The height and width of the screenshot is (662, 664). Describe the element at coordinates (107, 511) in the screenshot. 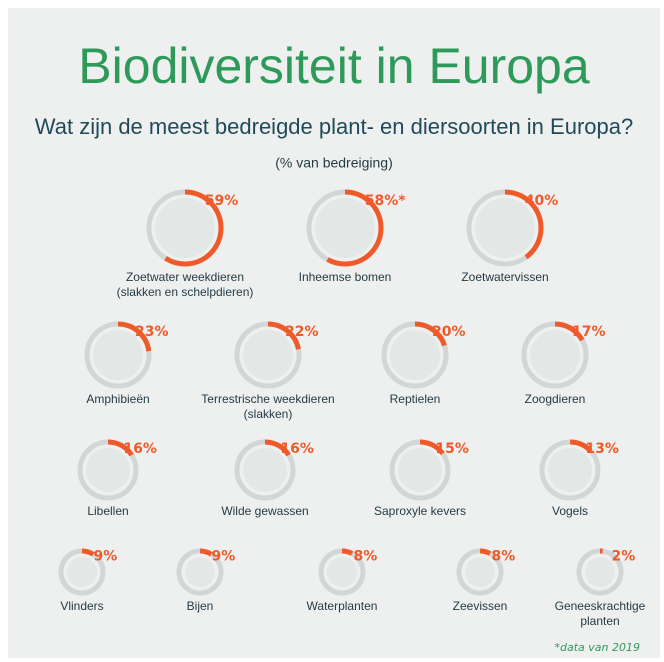

I see `species-label: Libellen` at that location.